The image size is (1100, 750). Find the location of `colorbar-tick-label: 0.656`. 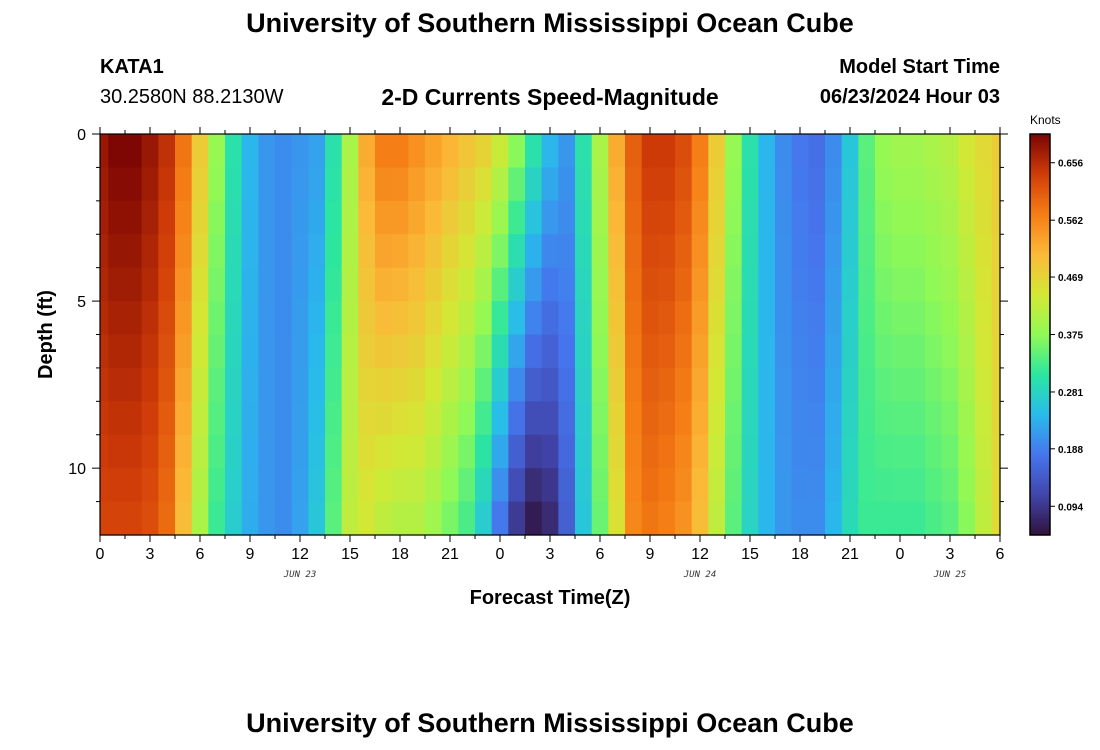

colorbar-tick-label: 0.656 is located at coordinates (1070, 164).